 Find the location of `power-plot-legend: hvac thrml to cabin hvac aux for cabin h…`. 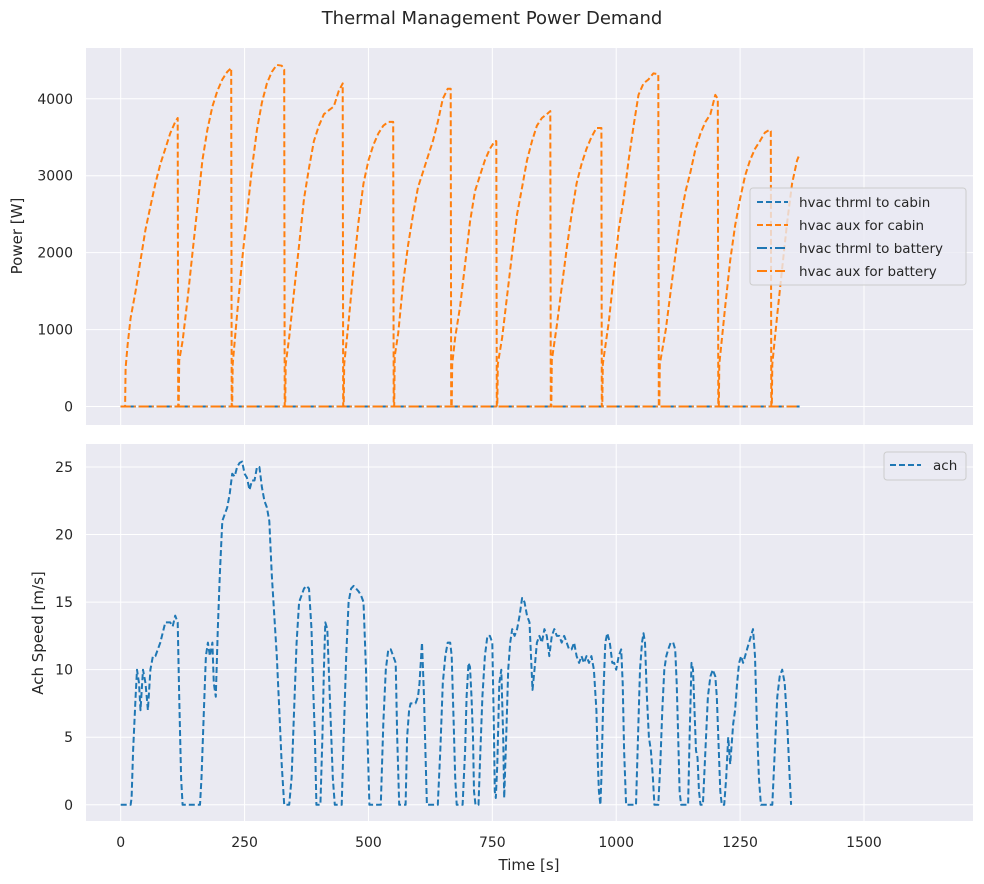

power-plot-legend: hvac thrml to cabin hvac aux for cabin h… is located at coordinates (858, 236).